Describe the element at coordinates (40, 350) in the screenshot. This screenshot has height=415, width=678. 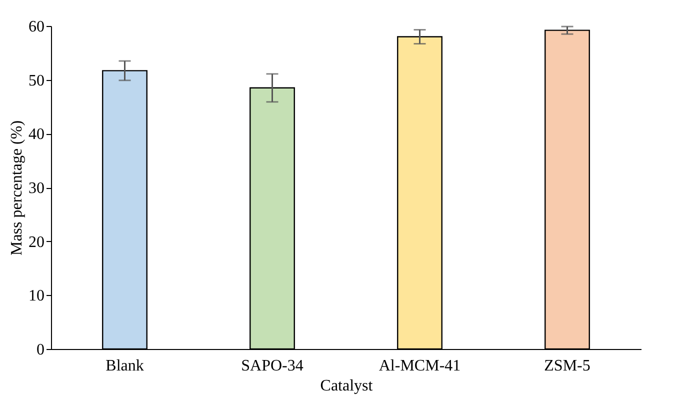
I see `y-tick-label: 0` at that location.